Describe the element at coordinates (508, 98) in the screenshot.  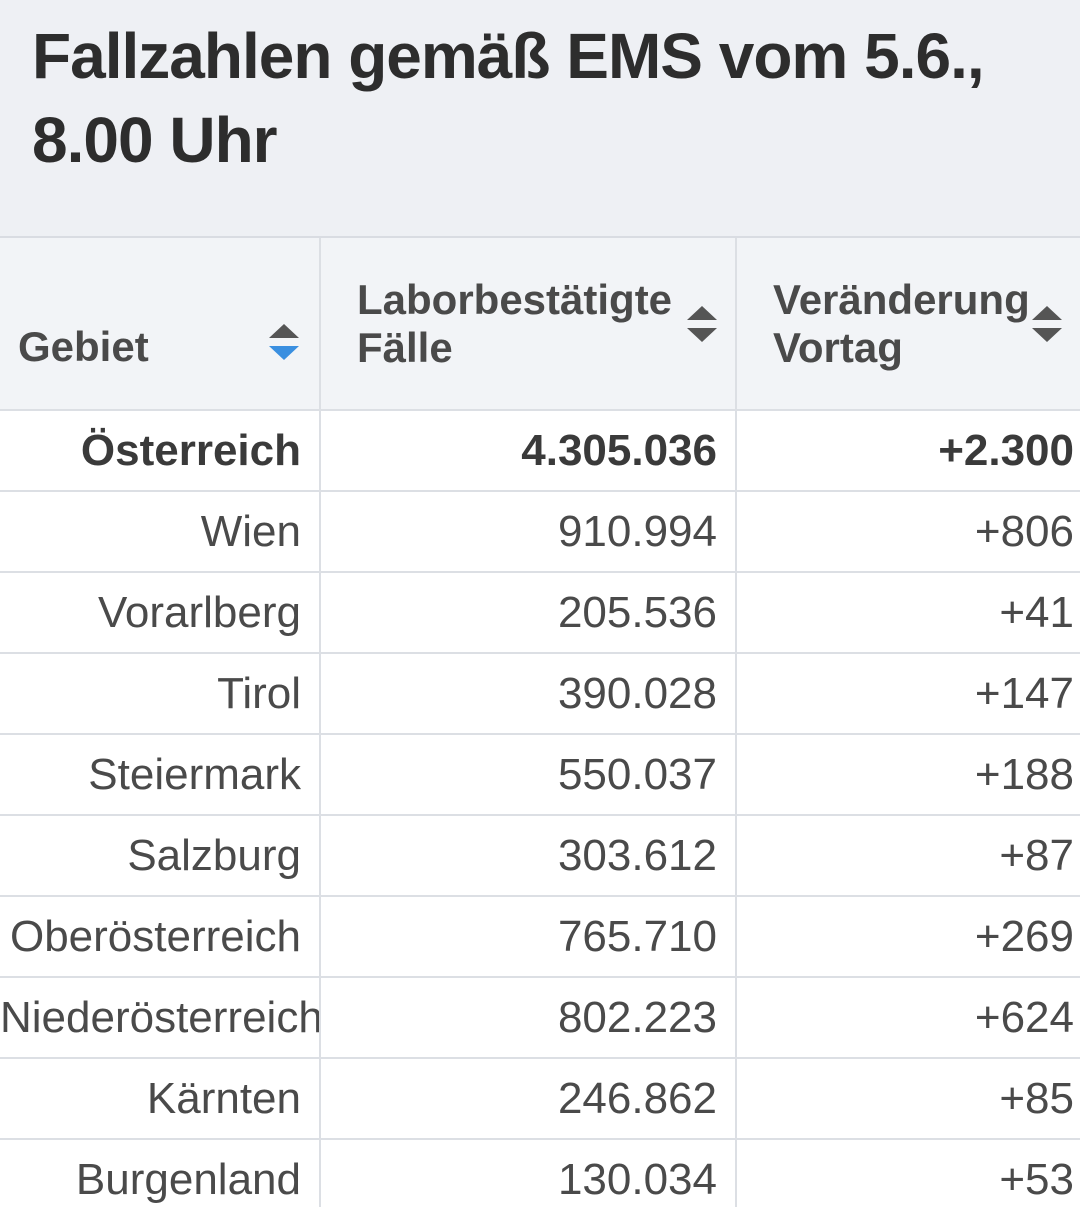
I see `table-title: Fallzahlen gemäß EMS vom 5.6., 8.00 Uhr` at that location.